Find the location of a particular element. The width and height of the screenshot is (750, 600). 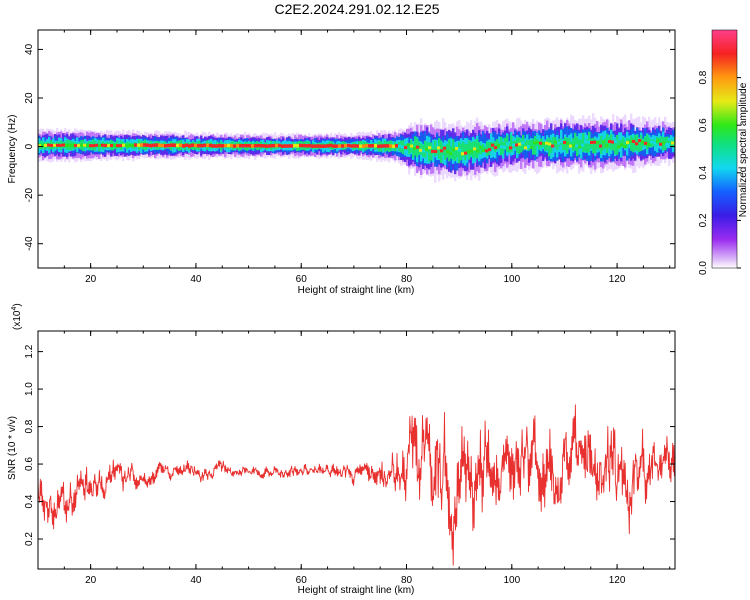

spectrogram-x-tick-label: 20 is located at coordinates (91, 279).